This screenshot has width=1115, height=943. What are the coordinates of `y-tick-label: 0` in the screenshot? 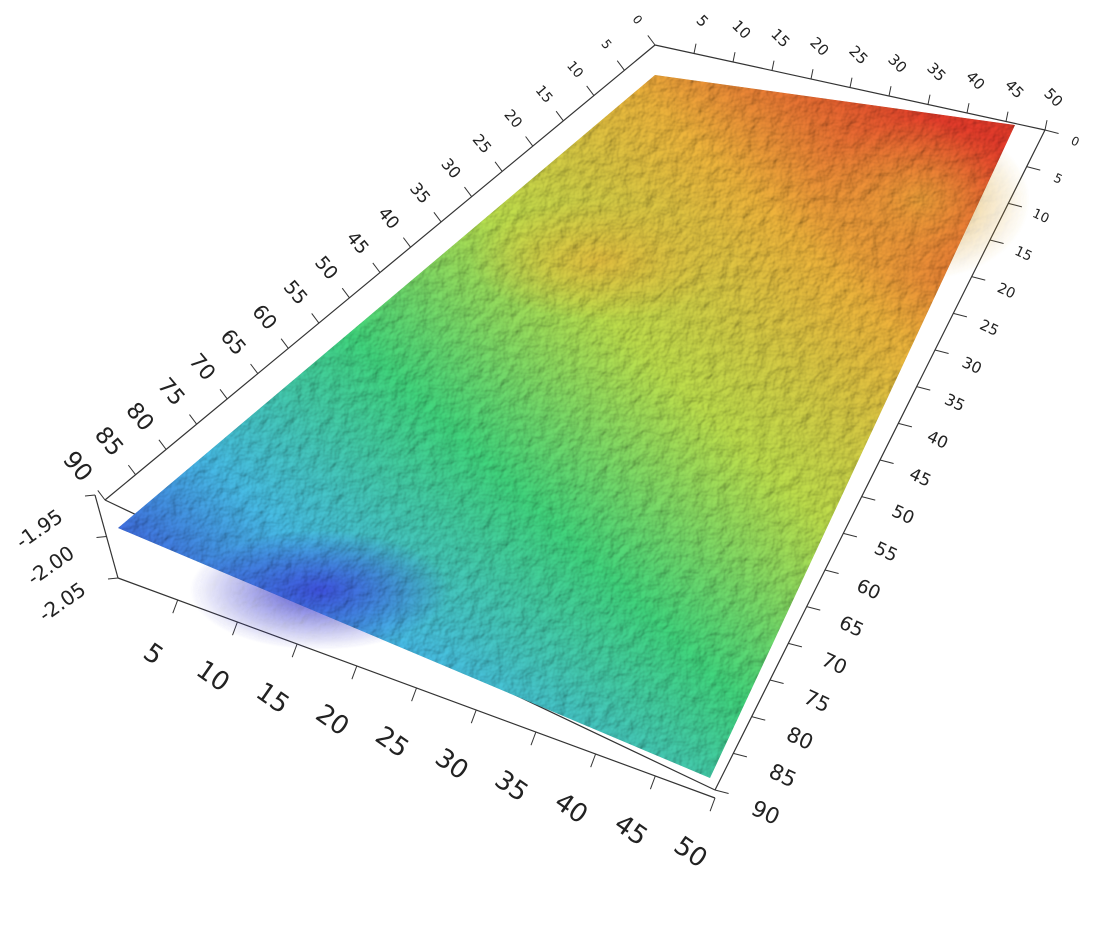 It's located at (1075, 142).